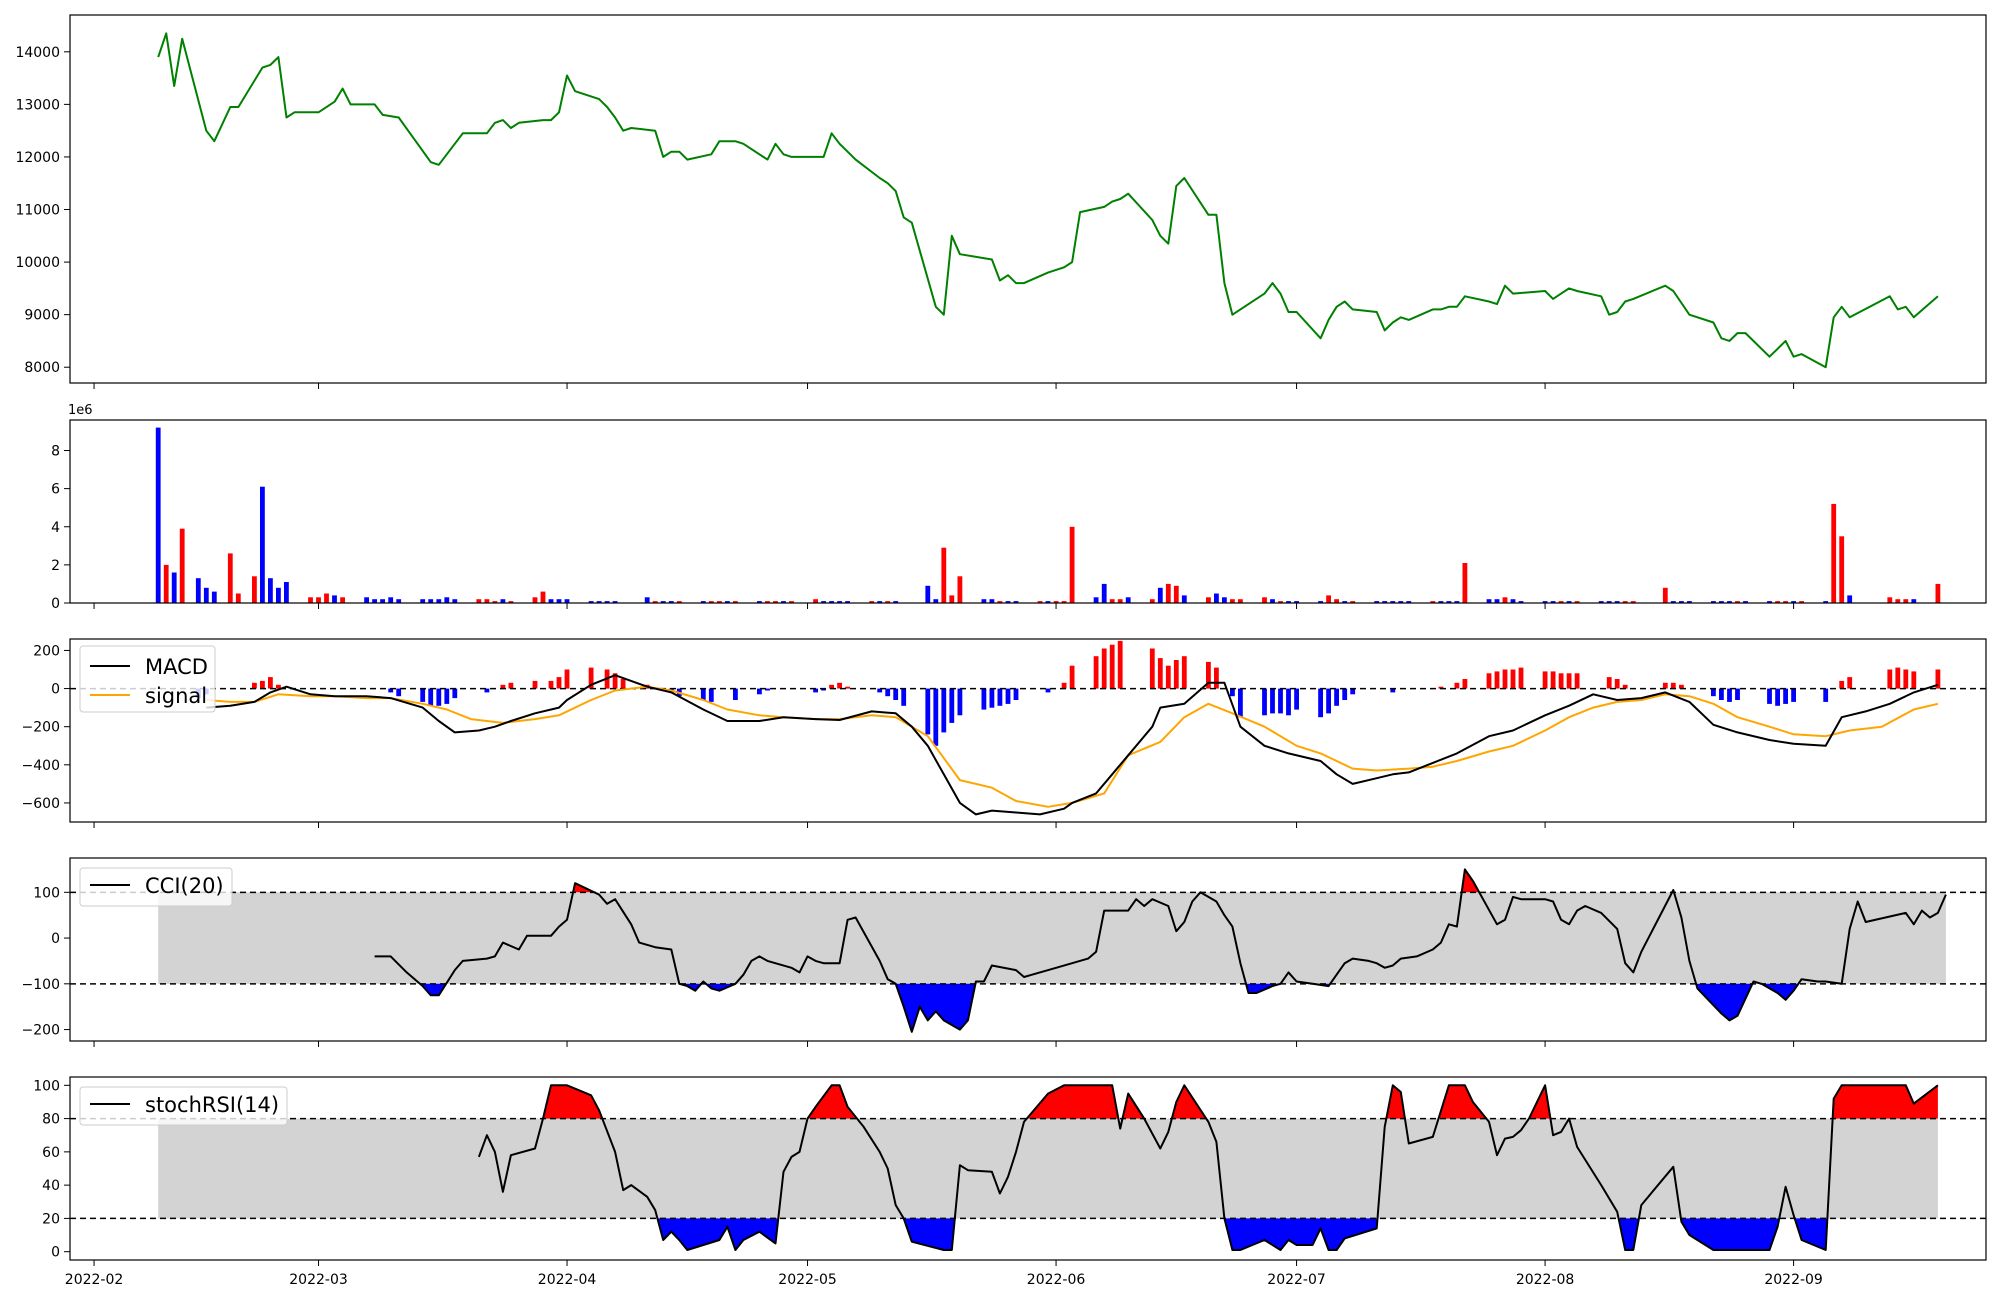 The image size is (2000, 1304). What do you see at coordinates (1028, 511) in the screenshot?
I see `volume-panel-frame` at bounding box center [1028, 511].